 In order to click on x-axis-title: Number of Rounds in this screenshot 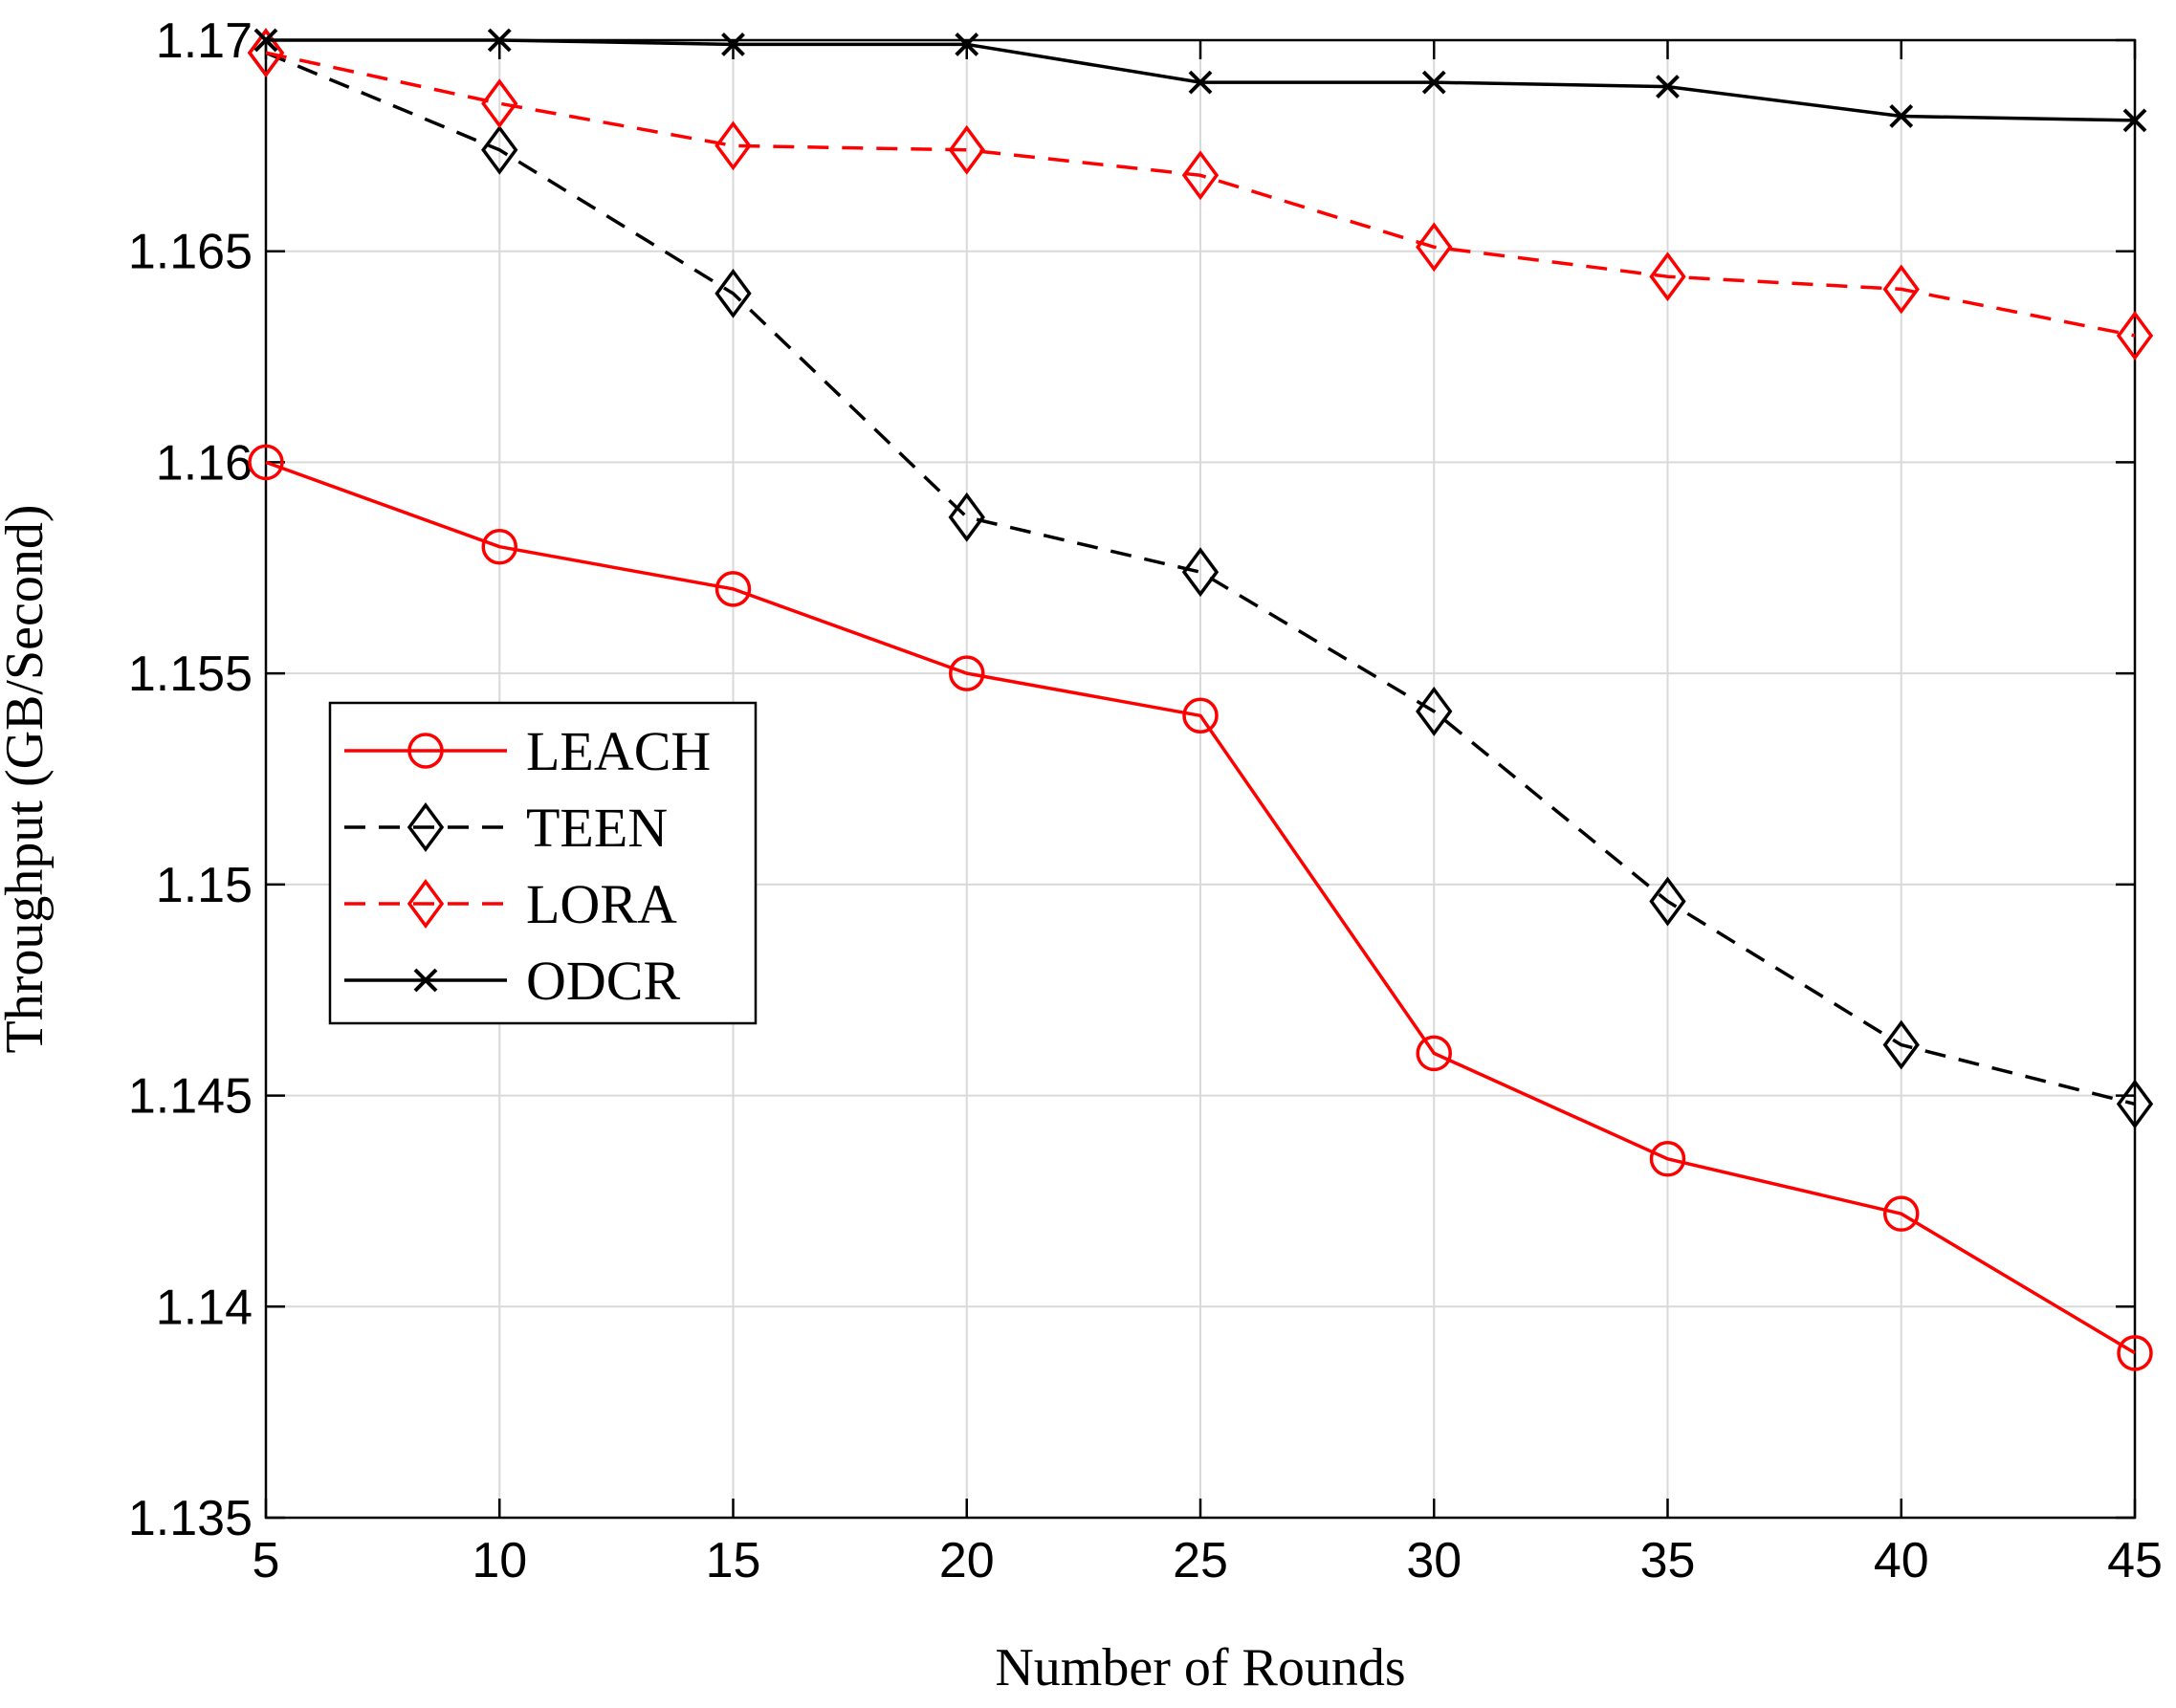, I will do `click(1200, 1667)`.